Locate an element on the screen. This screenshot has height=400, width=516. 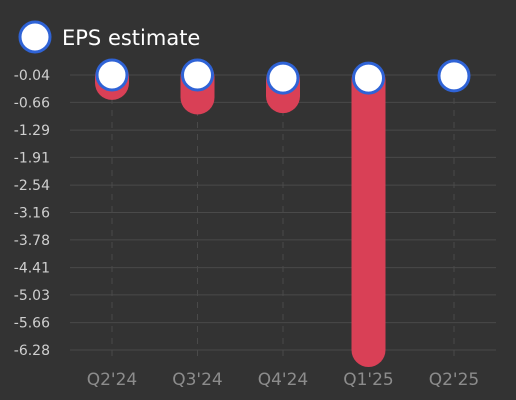
x-tick-label: Q4'24 is located at coordinates (283, 380).